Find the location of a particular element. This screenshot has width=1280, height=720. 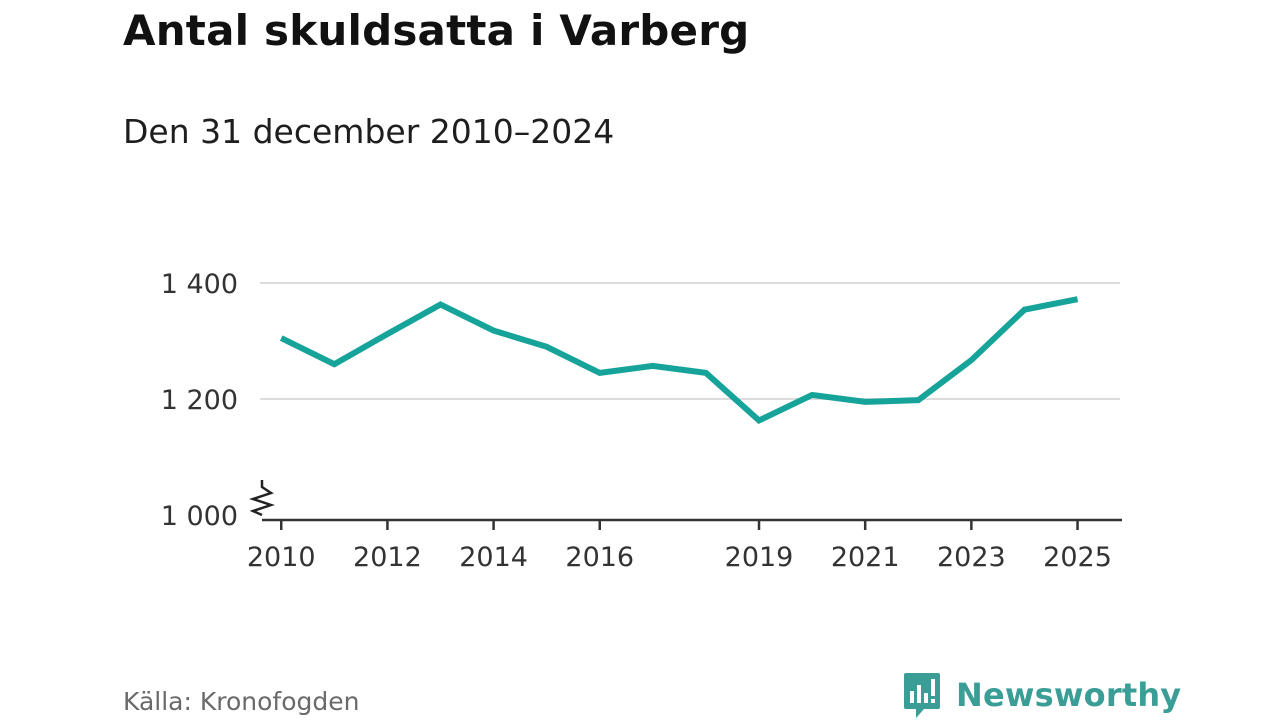

y-tick-label: 1 400 is located at coordinates (199, 284).